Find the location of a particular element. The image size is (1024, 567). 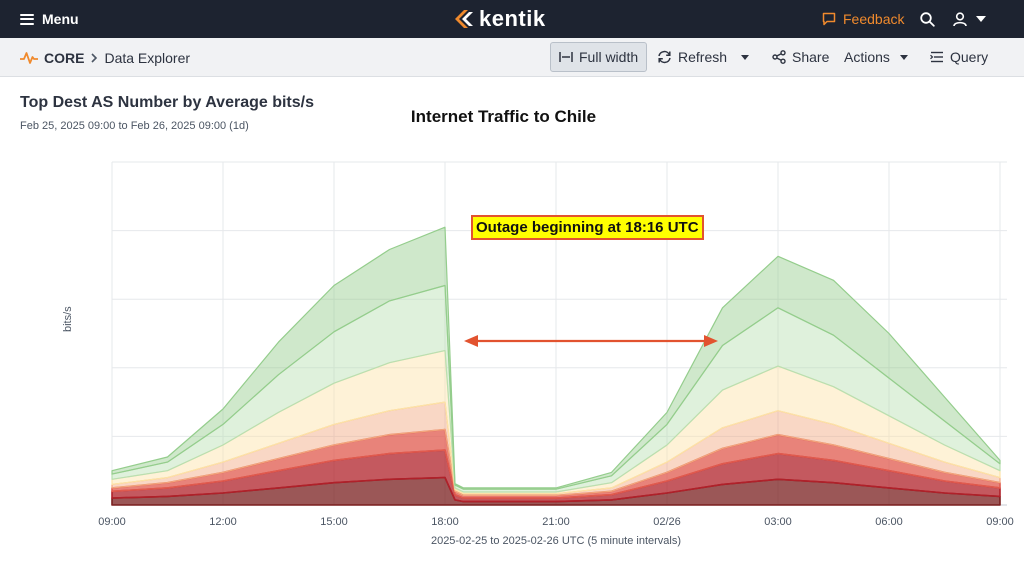

user-icon is located at coordinates (960, 18).